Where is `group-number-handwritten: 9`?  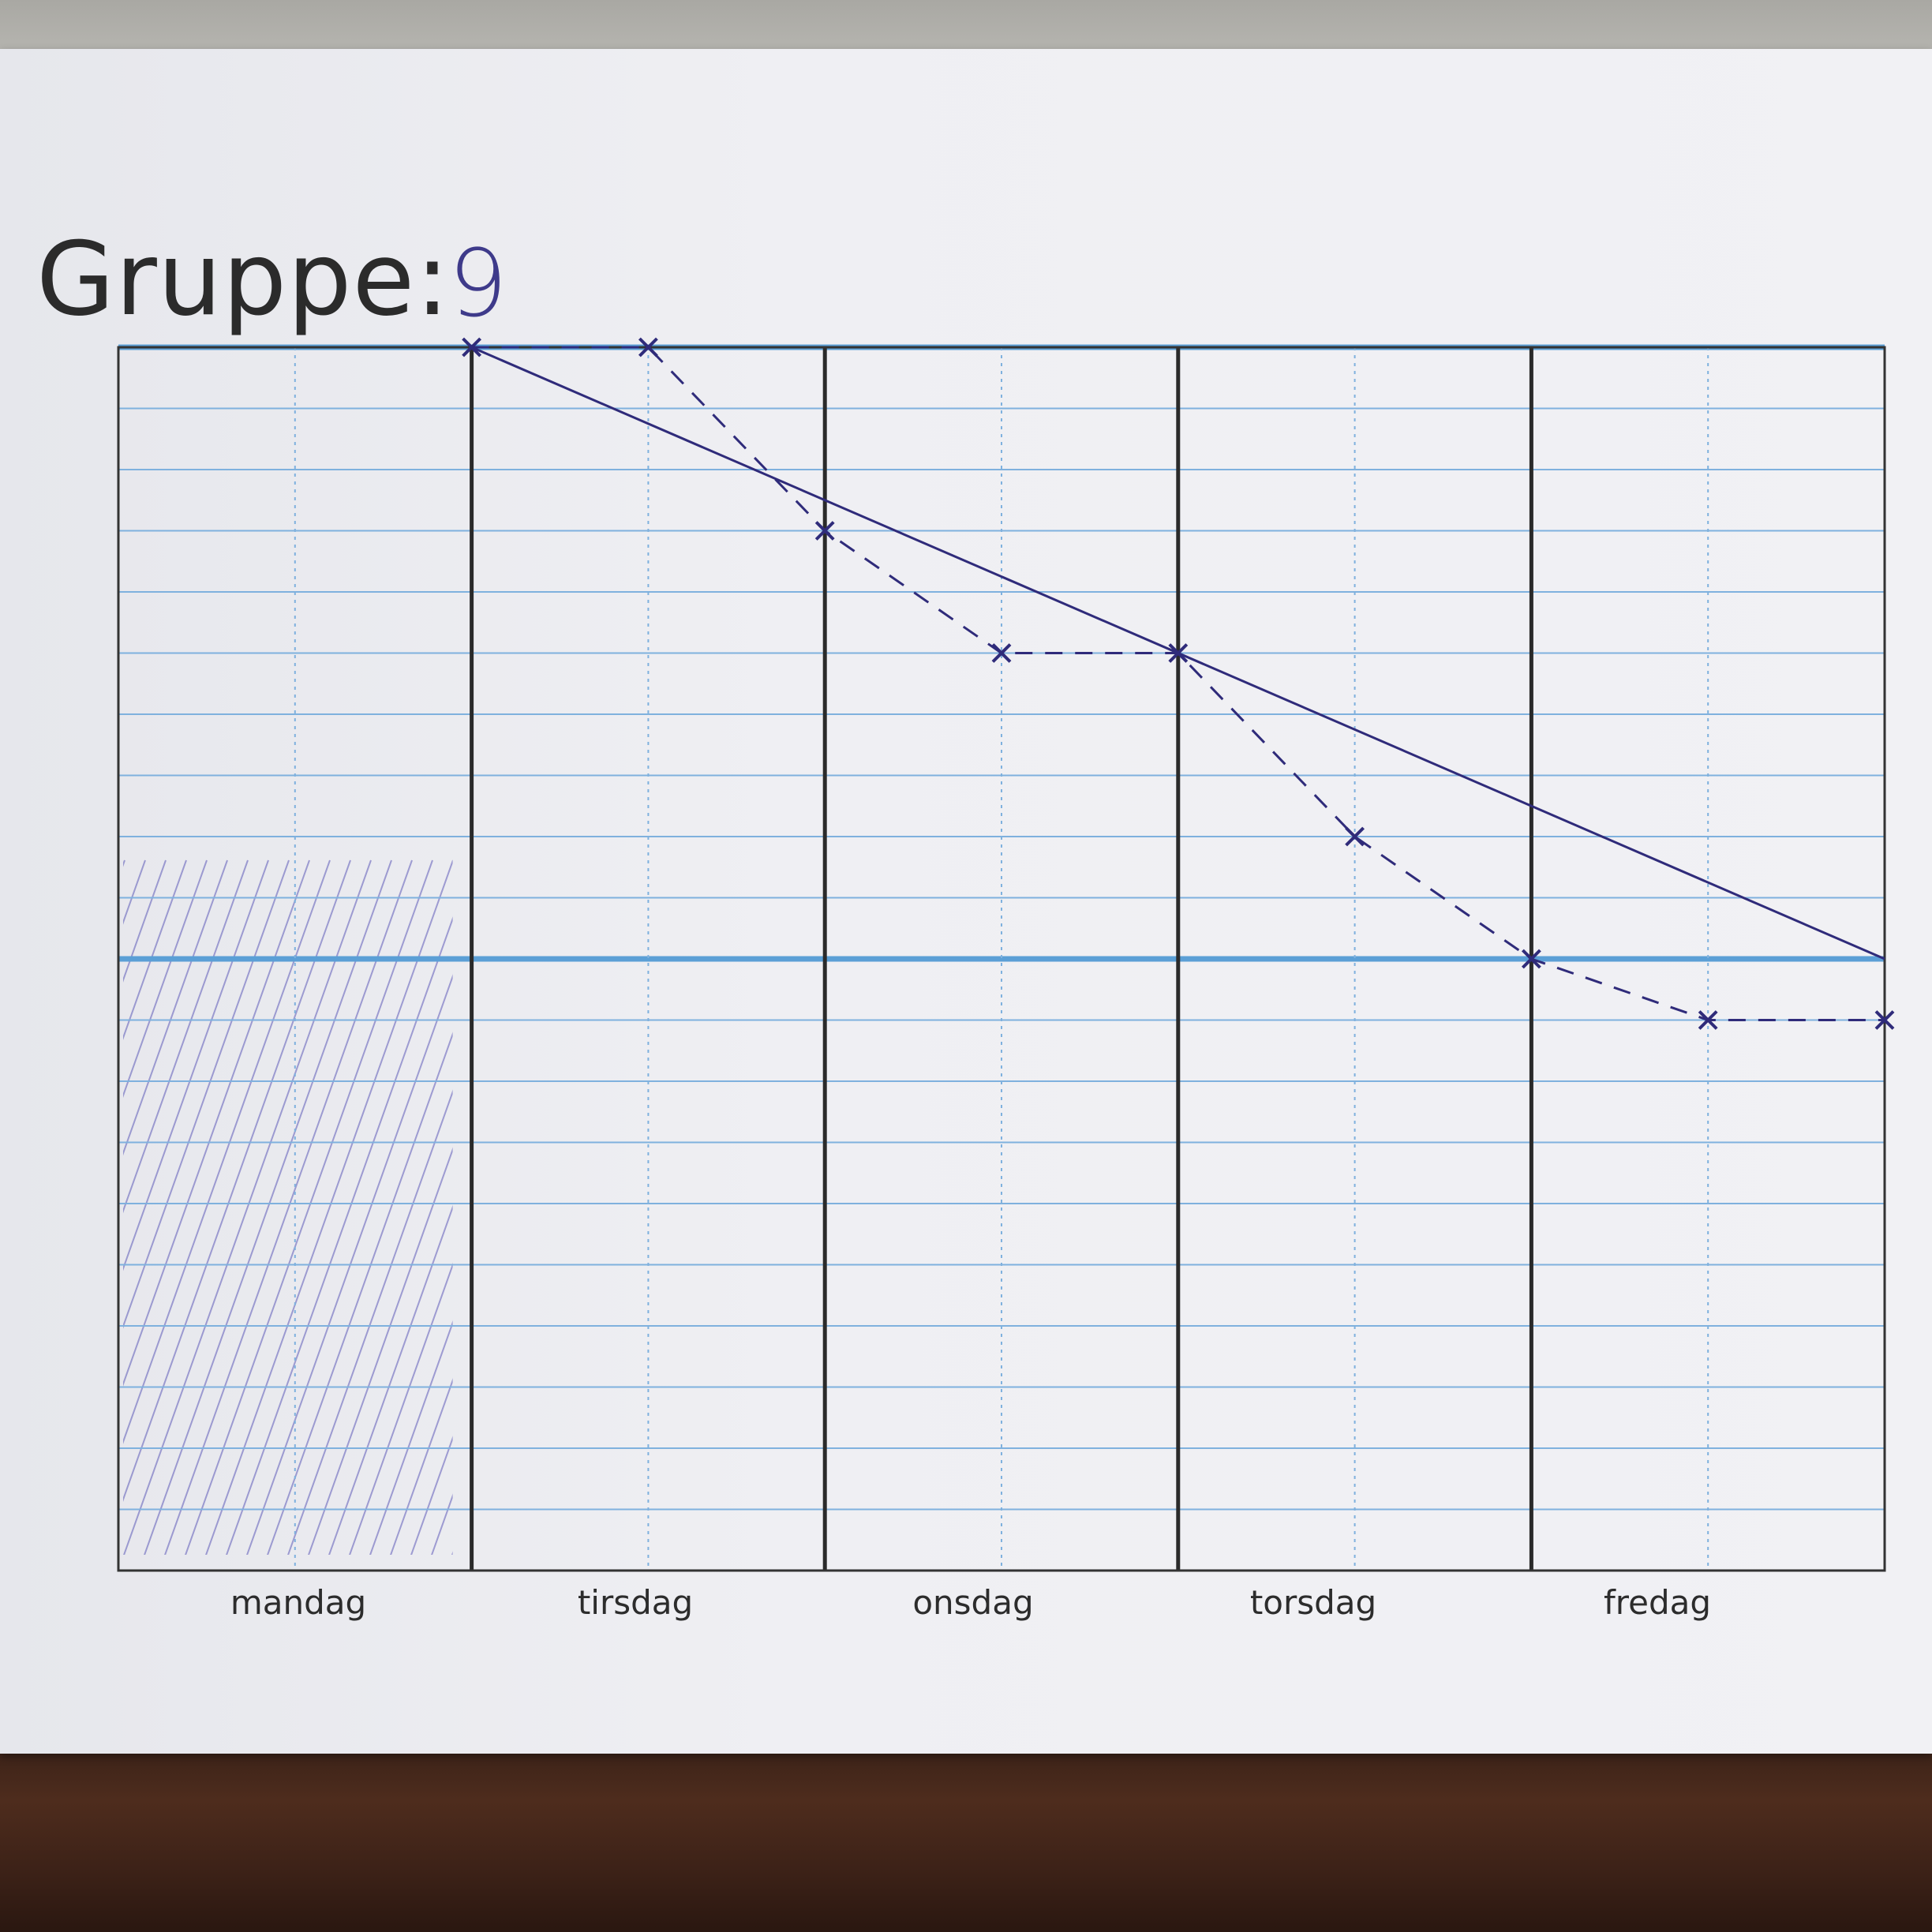
group-number-handwritten: 9 is located at coordinates (478, 283).